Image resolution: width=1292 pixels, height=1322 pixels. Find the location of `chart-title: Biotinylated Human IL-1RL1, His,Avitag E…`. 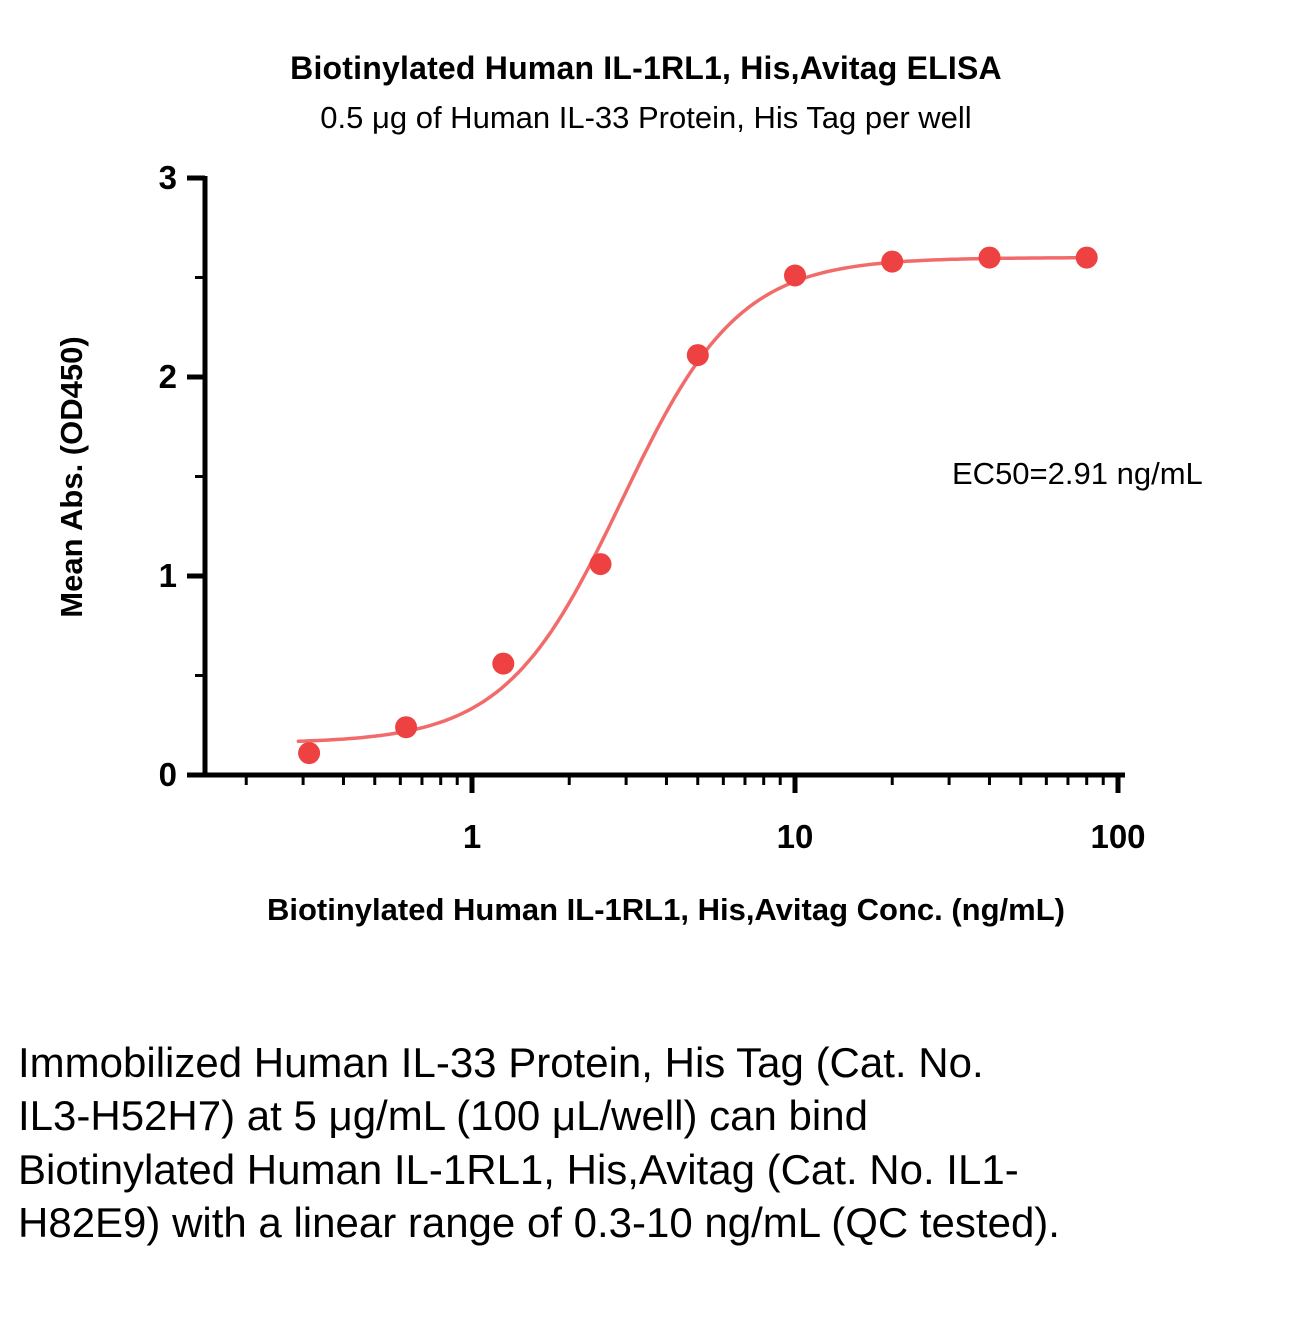

chart-title: Biotinylated Human IL-1RL1, His,Avitag E… is located at coordinates (646, 68).